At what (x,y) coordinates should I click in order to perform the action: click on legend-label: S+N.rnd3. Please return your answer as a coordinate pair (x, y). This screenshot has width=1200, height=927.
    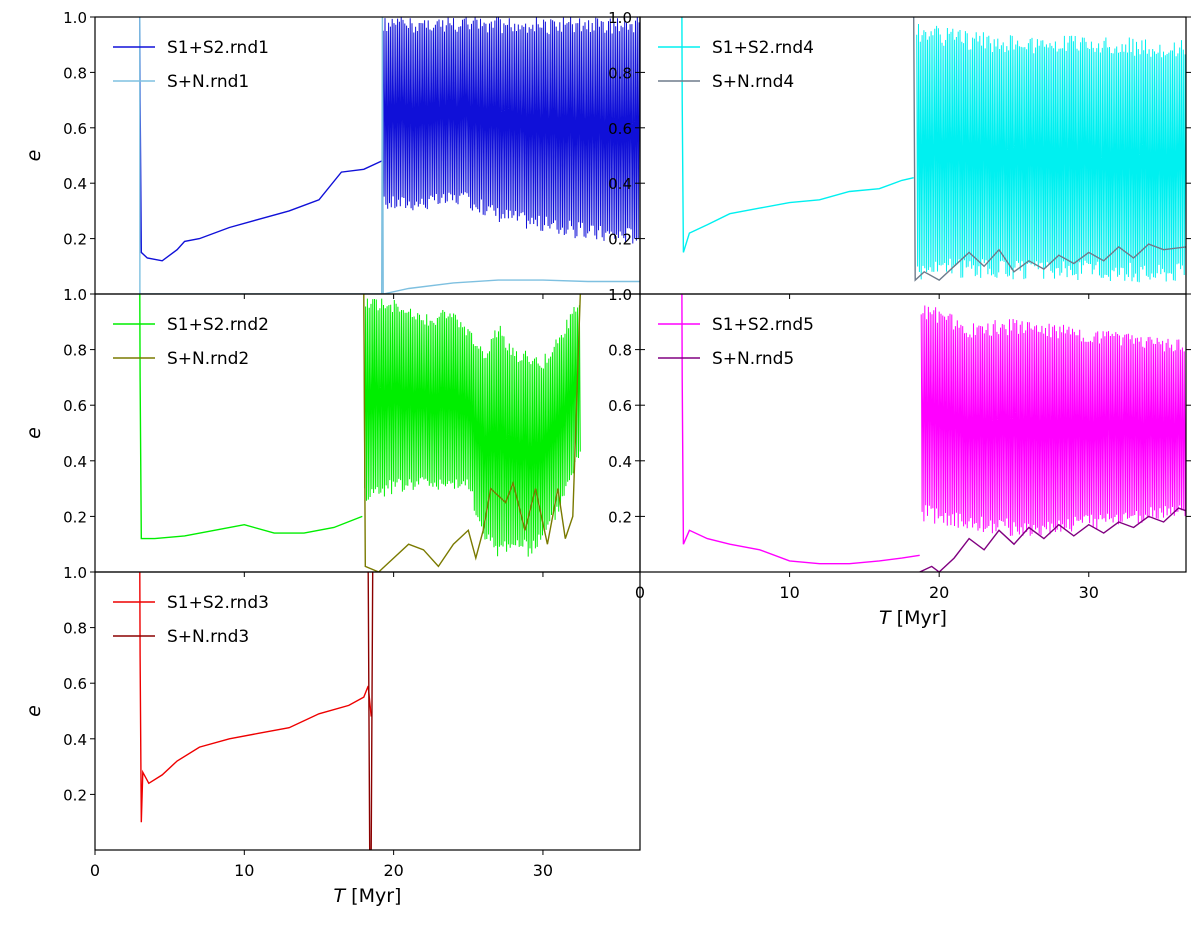
    Looking at the image, I should click on (208, 637).